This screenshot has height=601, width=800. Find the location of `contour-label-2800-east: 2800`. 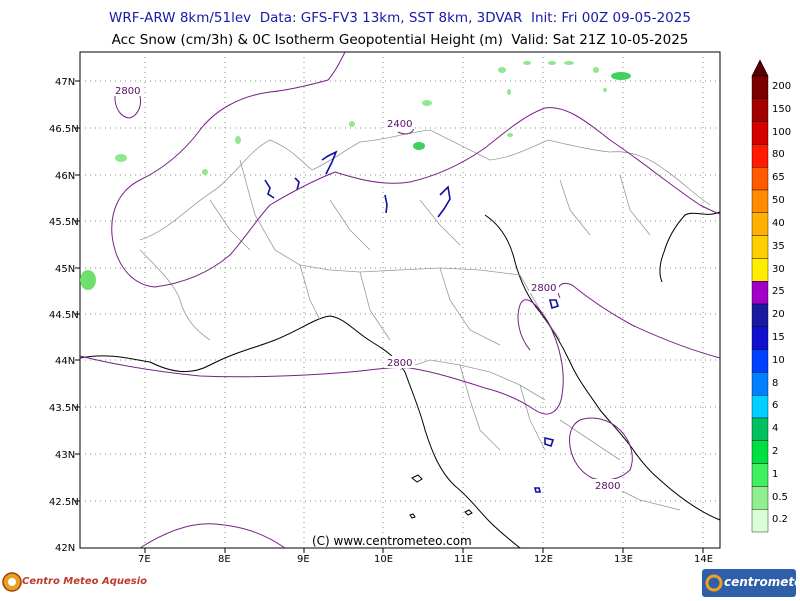

contour-label-2800-east: 2800 is located at coordinates (543, 288).